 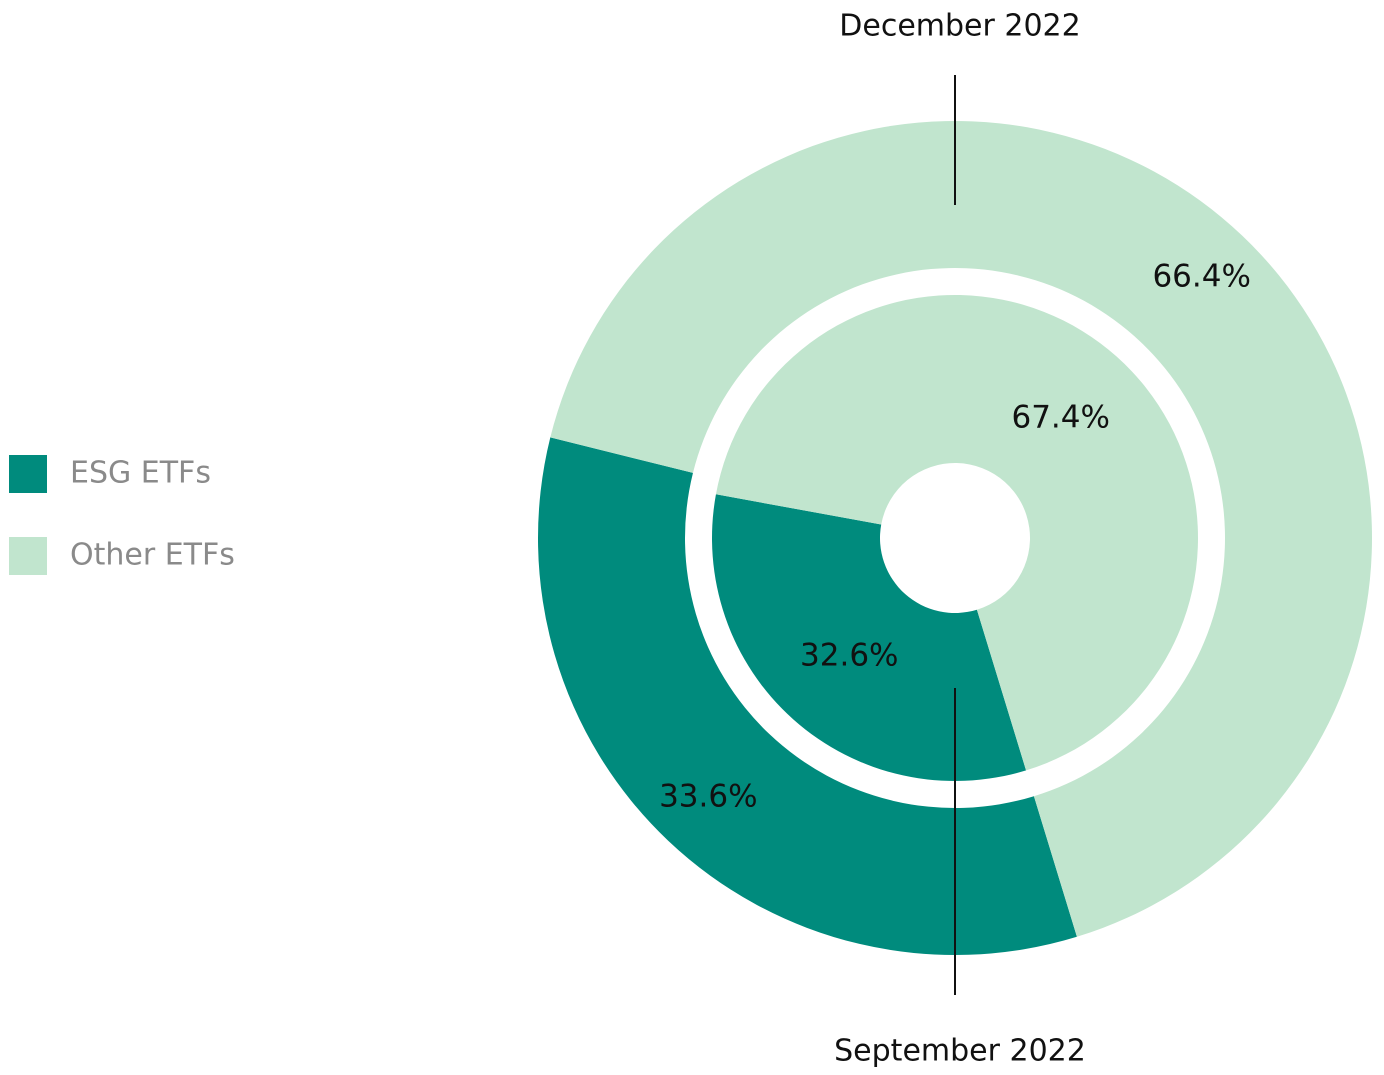 I want to click on data-label: 32.6%, so click(x=849, y=655).